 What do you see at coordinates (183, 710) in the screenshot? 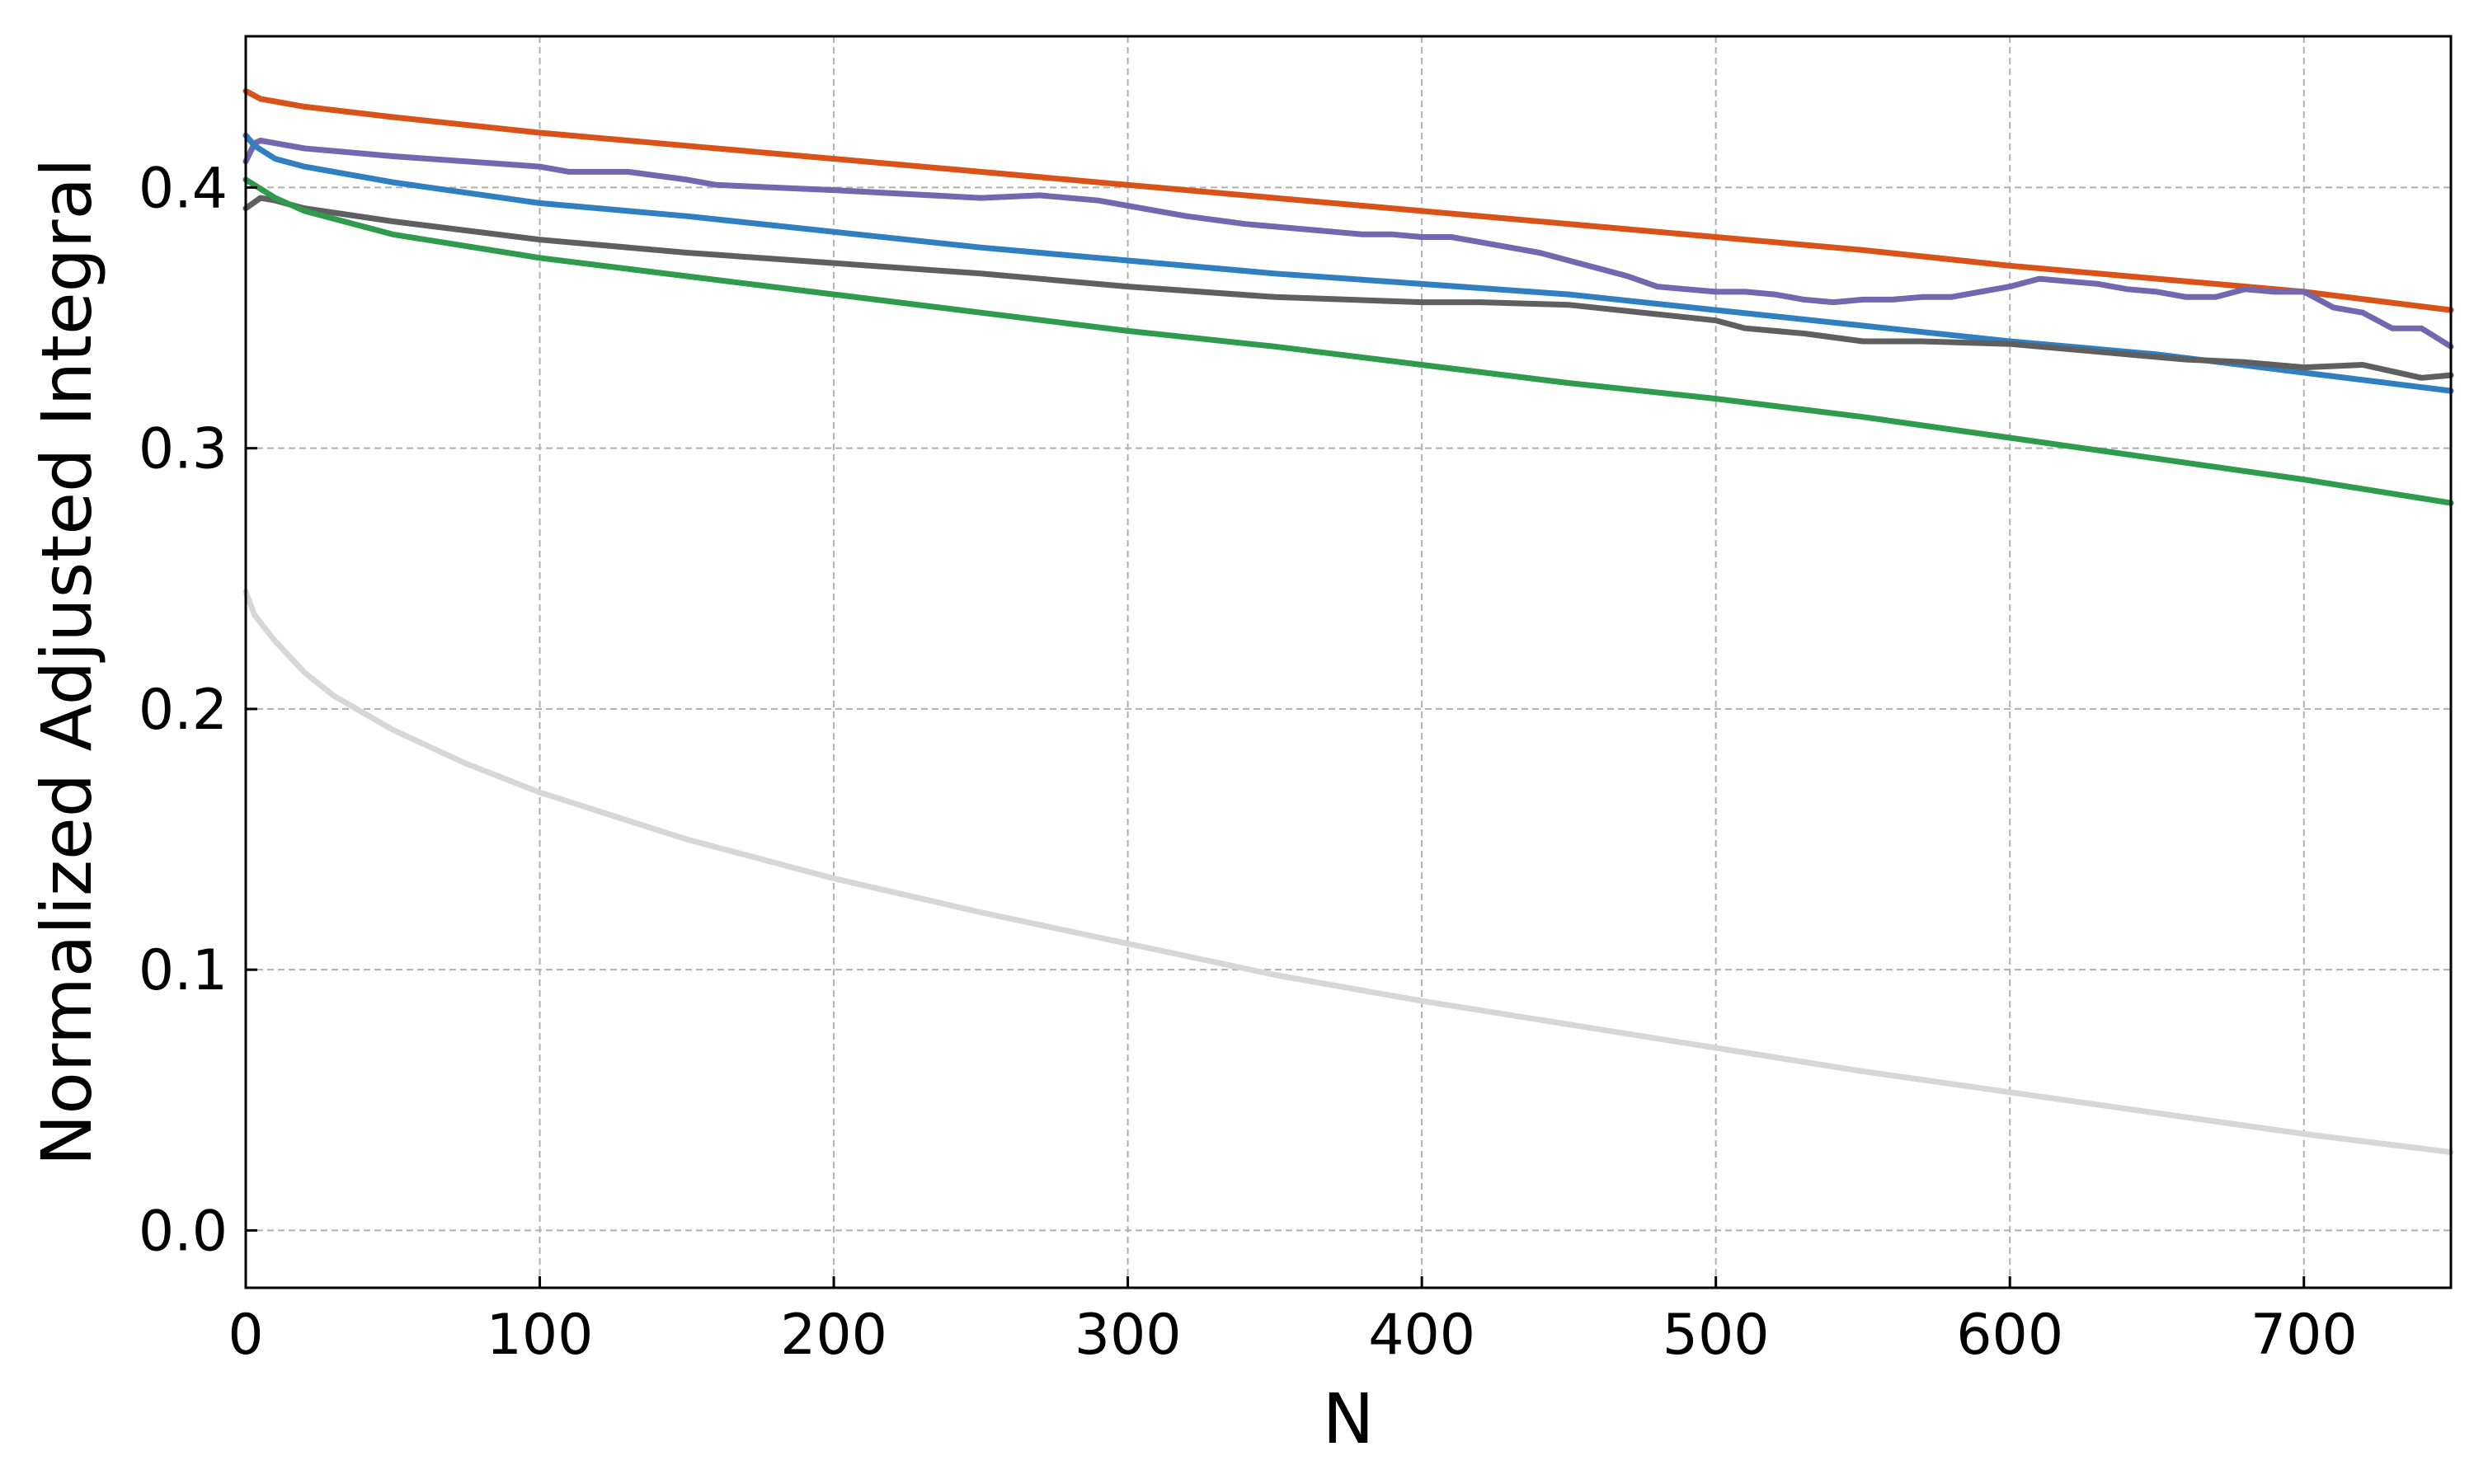
I see `y-tick-label: 0.2` at bounding box center [183, 710].